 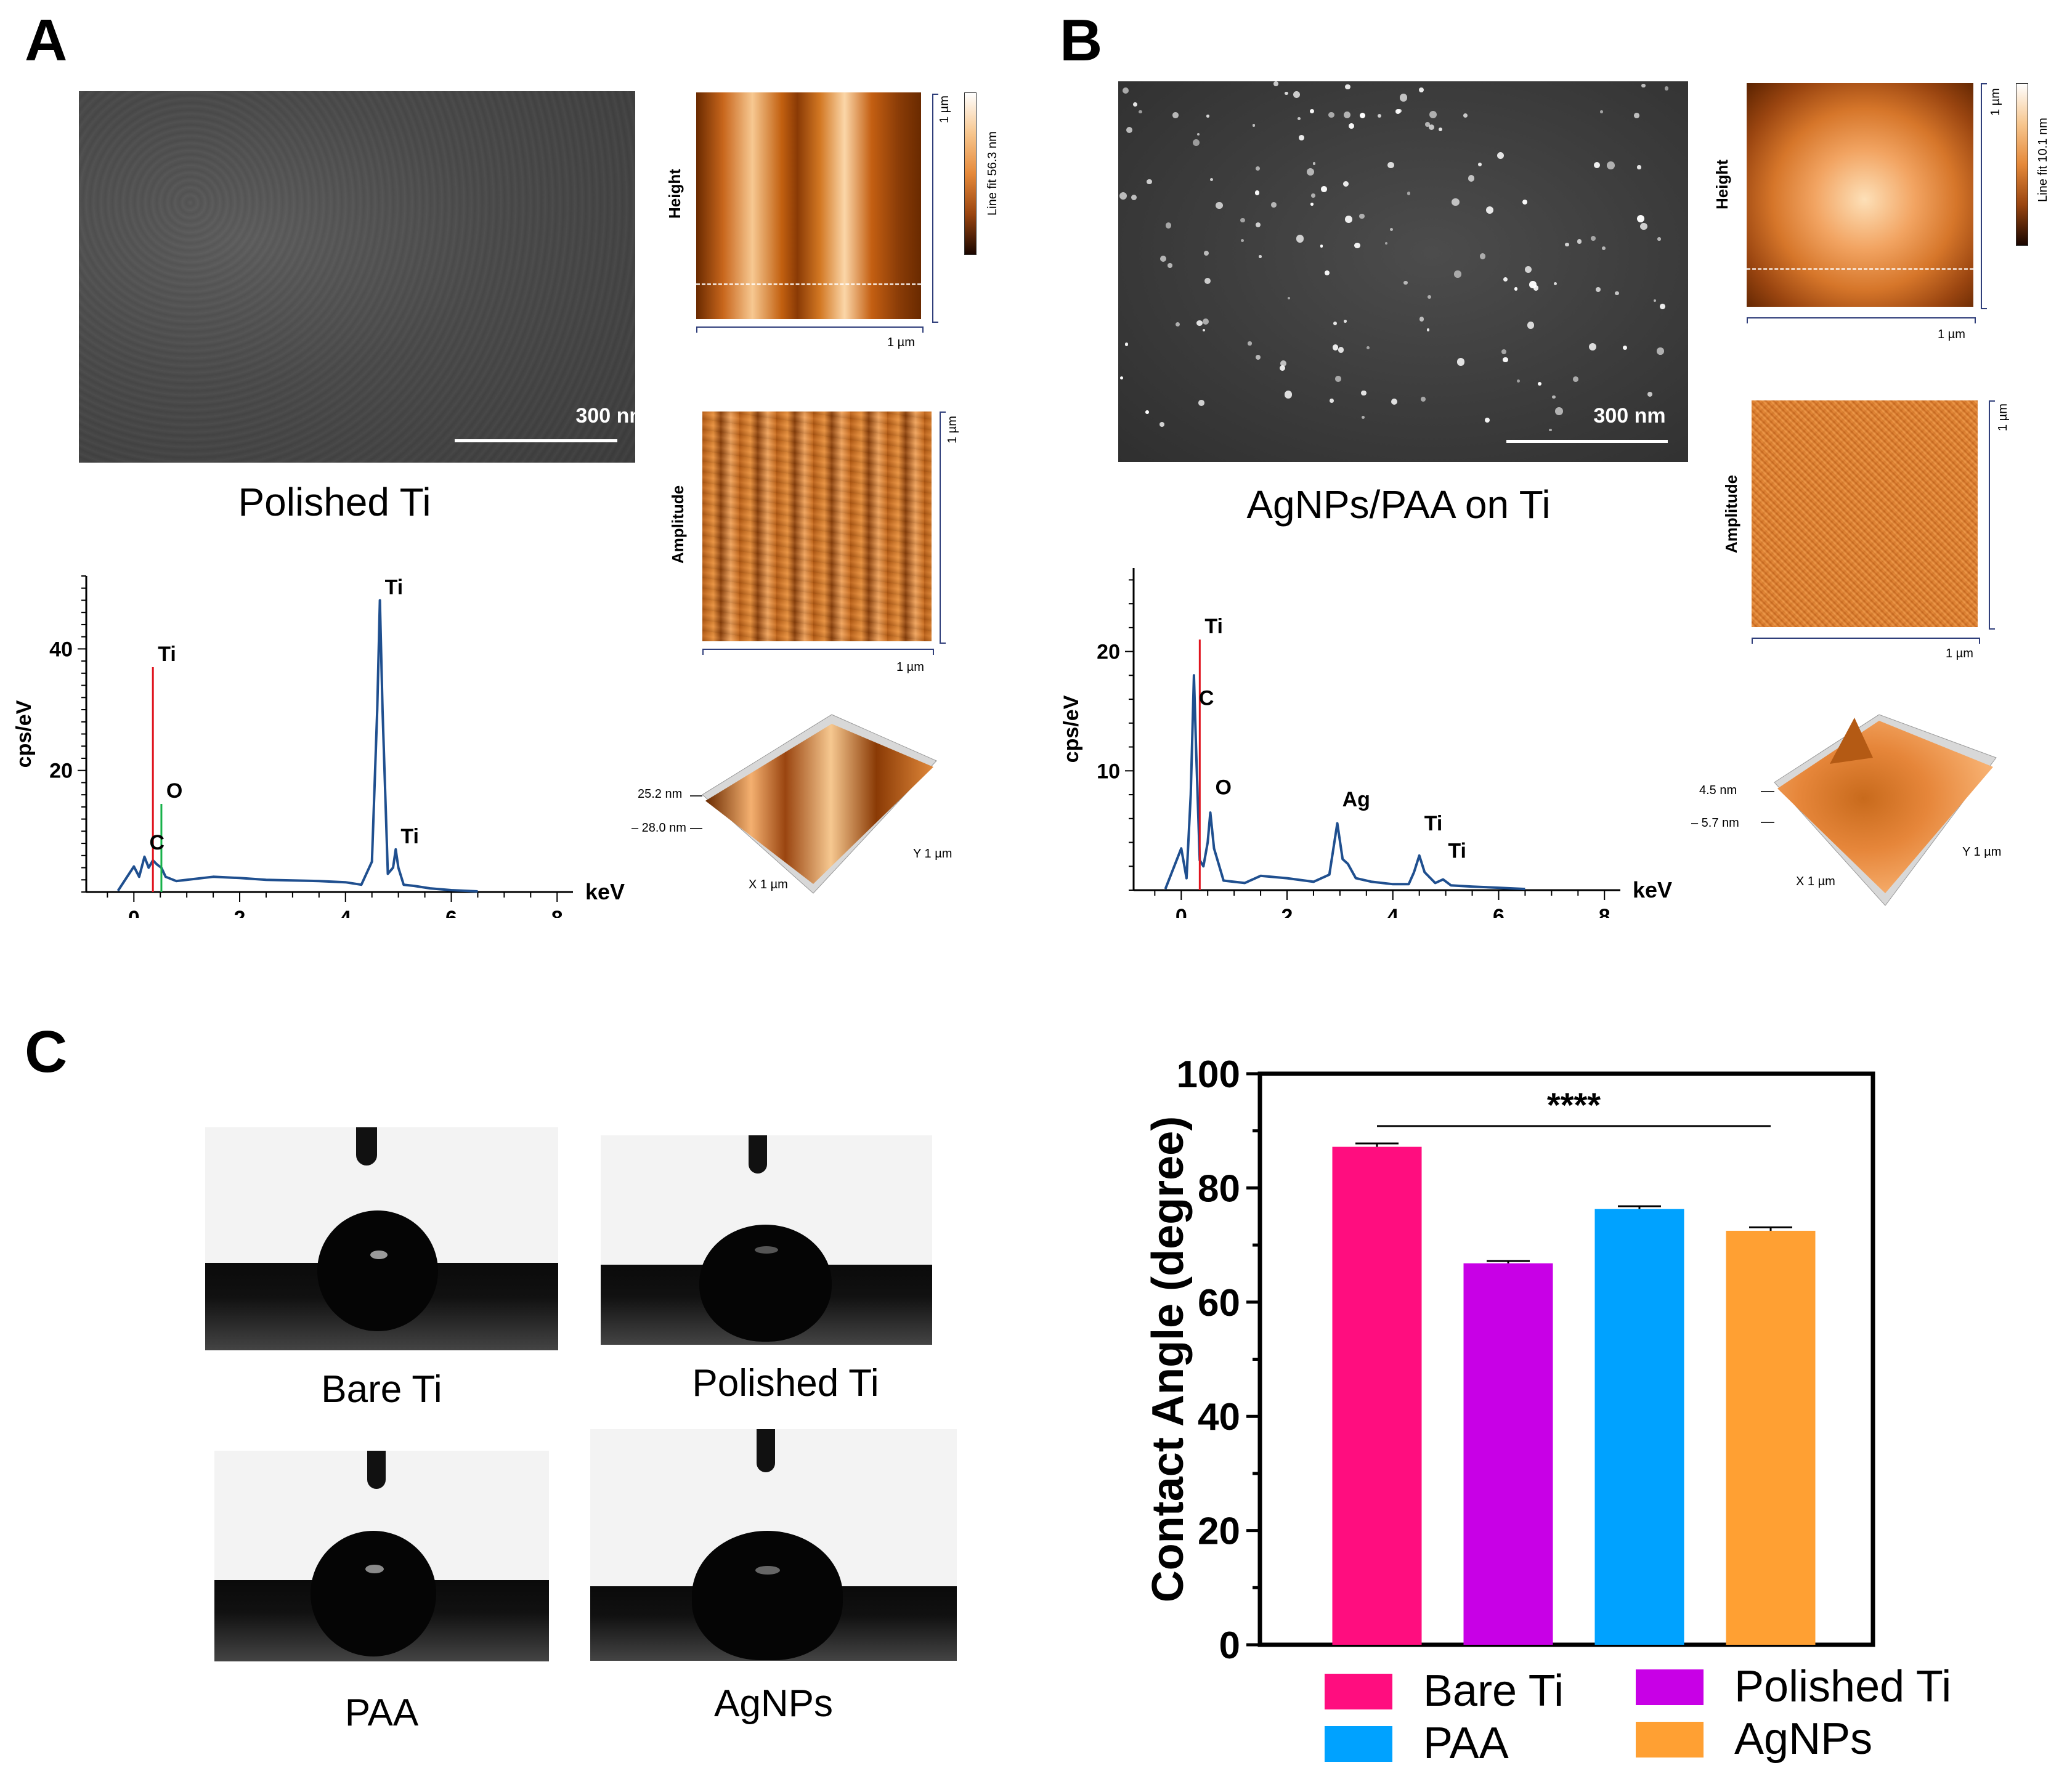 What do you see at coordinates (1718, 790) in the screenshot?
I see `afm-3d-zhigh-b: 4.5 nm` at bounding box center [1718, 790].